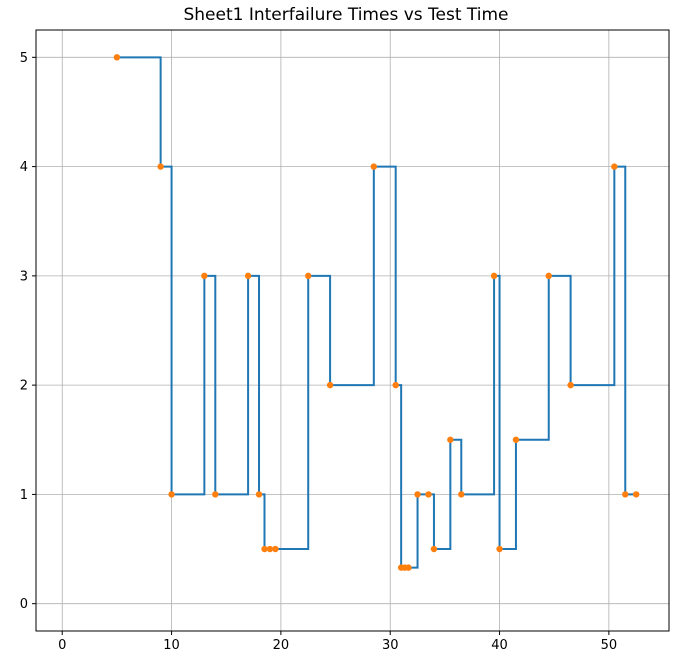 Image resolution: width=687 pixels, height=670 pixels. Describe the element at coordinates (24, 167) in the screenshot. I see `y-tick-label: 4` at that location.